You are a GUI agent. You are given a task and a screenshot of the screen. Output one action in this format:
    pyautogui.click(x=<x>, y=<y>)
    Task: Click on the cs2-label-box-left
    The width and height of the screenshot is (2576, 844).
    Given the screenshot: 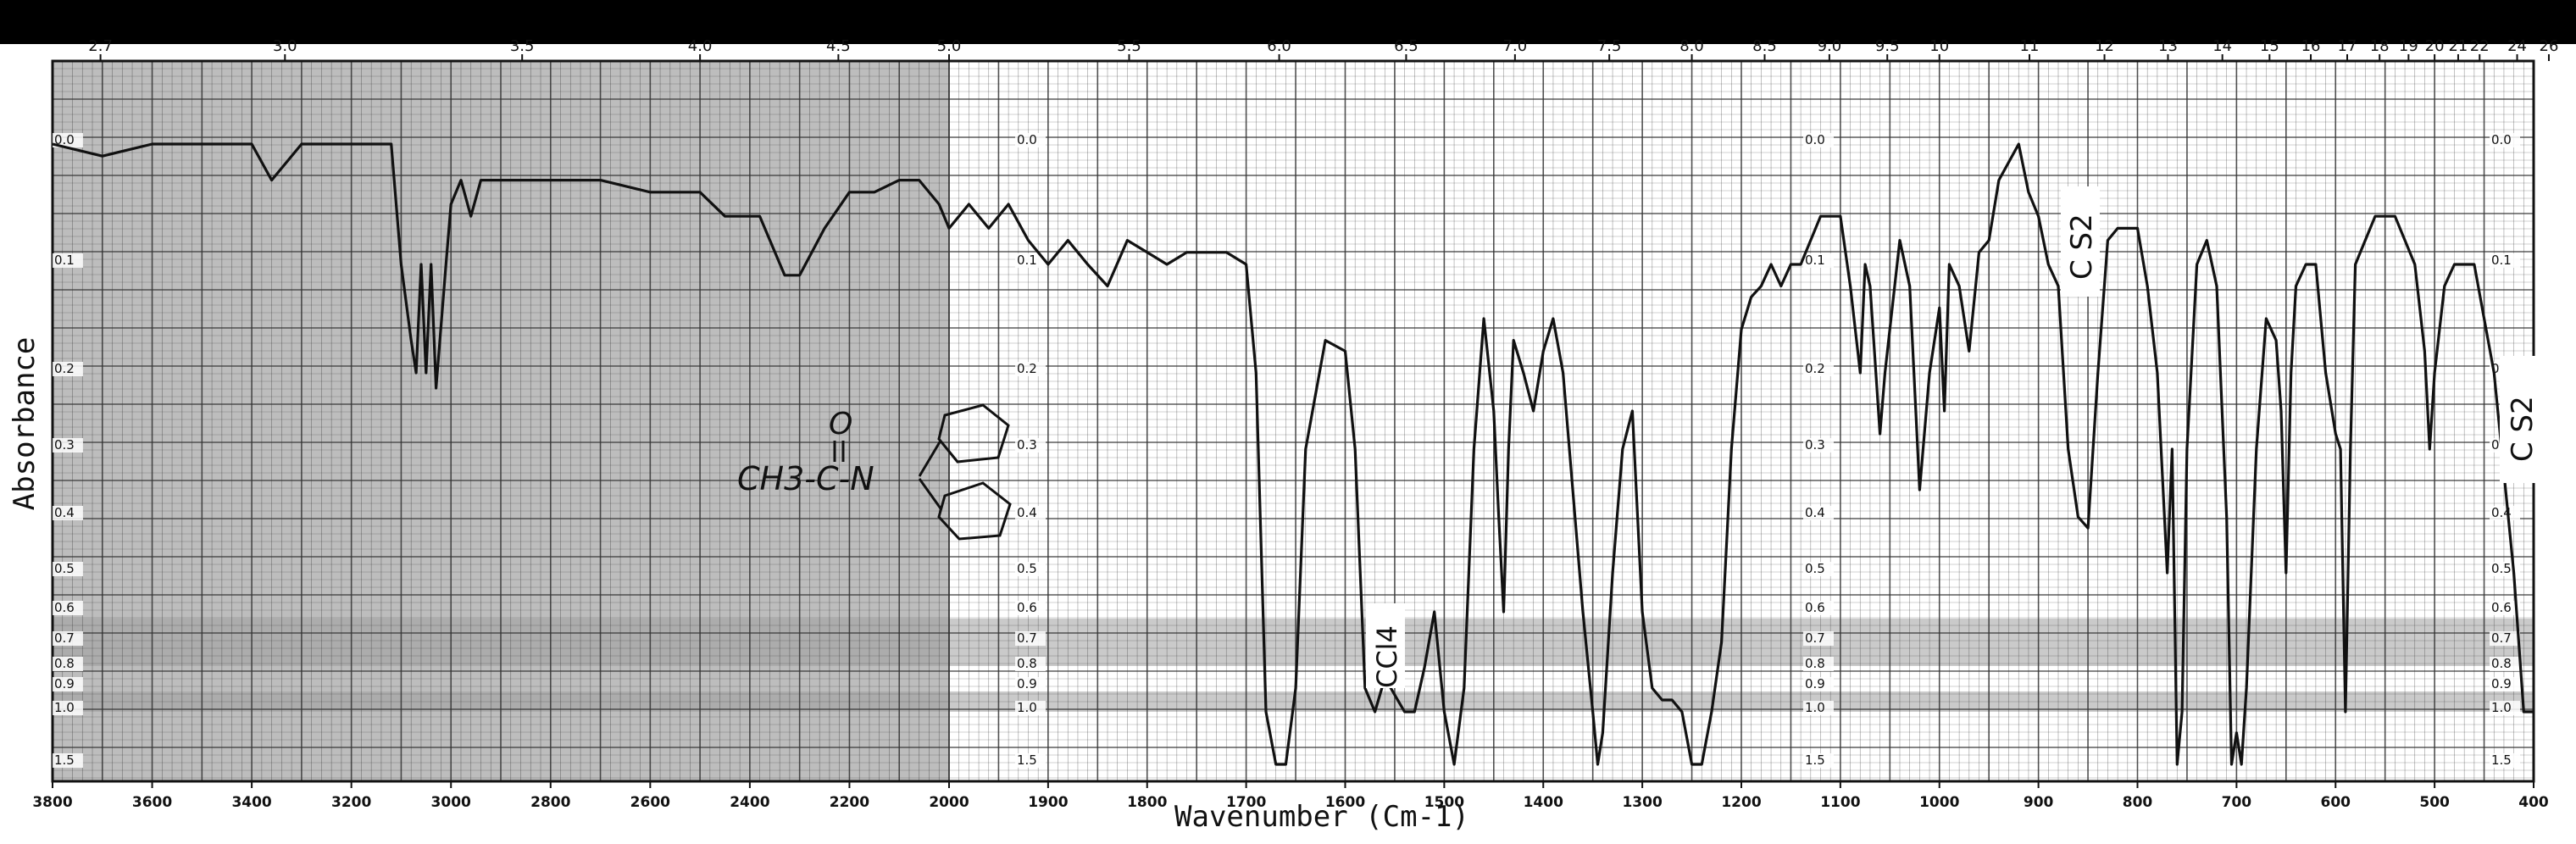 What is the action you would take?
    pyautogui.click(x=2080, y=241)
    